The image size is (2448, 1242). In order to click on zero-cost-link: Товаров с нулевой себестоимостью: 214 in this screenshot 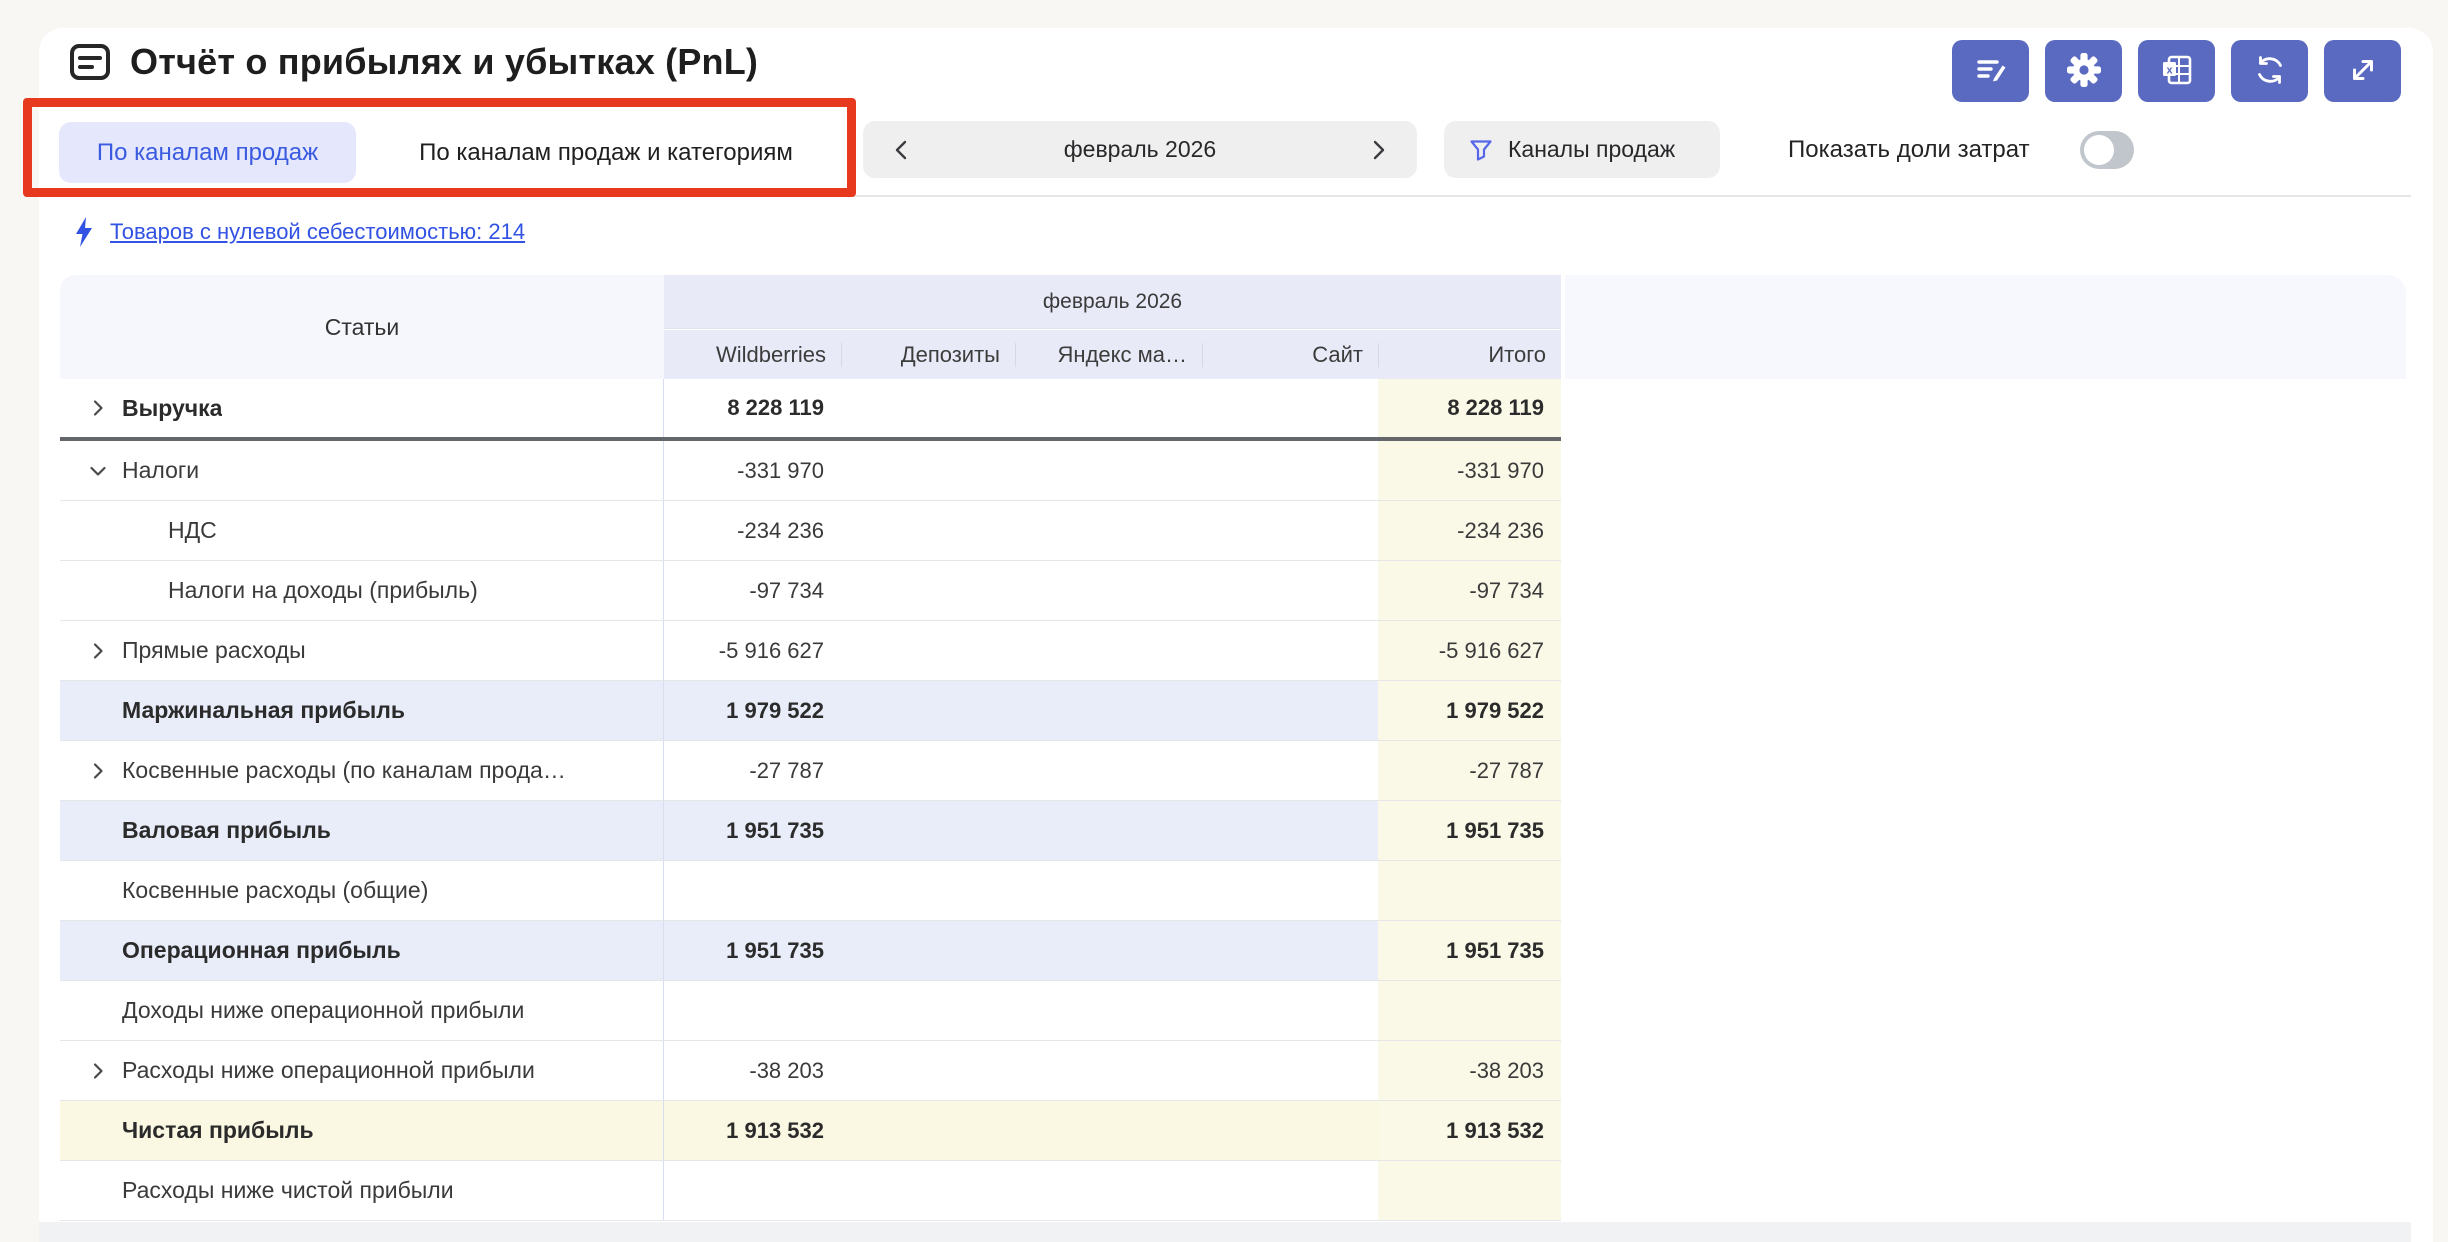, I will do `click(318, 231)`.